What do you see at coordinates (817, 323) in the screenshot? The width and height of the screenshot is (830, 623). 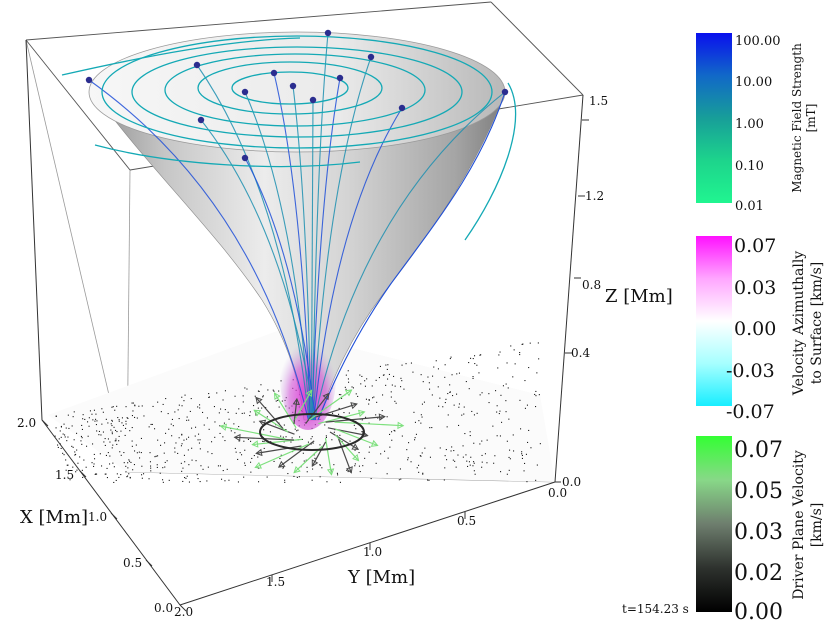 I see `colorbar-unit: to Surface [km/s]` at bounding box center [817, 323].